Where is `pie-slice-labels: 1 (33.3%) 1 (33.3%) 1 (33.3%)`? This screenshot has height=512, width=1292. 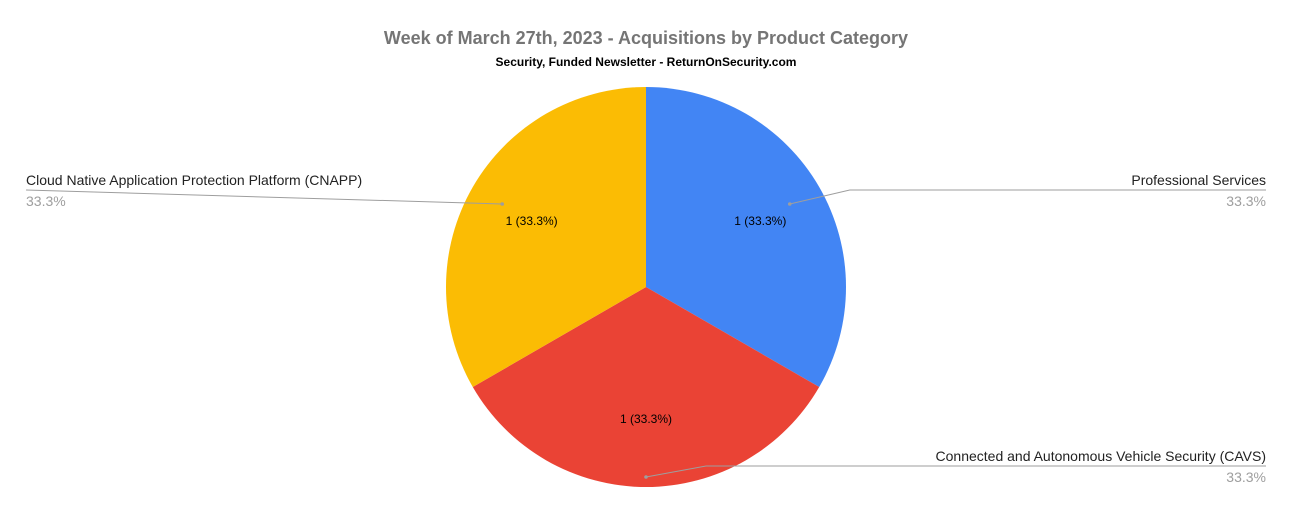
pie-slice-labels: 1 (33.3%) 1 (33.3%) 1 (33.3%) is located at coordinates (646, 320).